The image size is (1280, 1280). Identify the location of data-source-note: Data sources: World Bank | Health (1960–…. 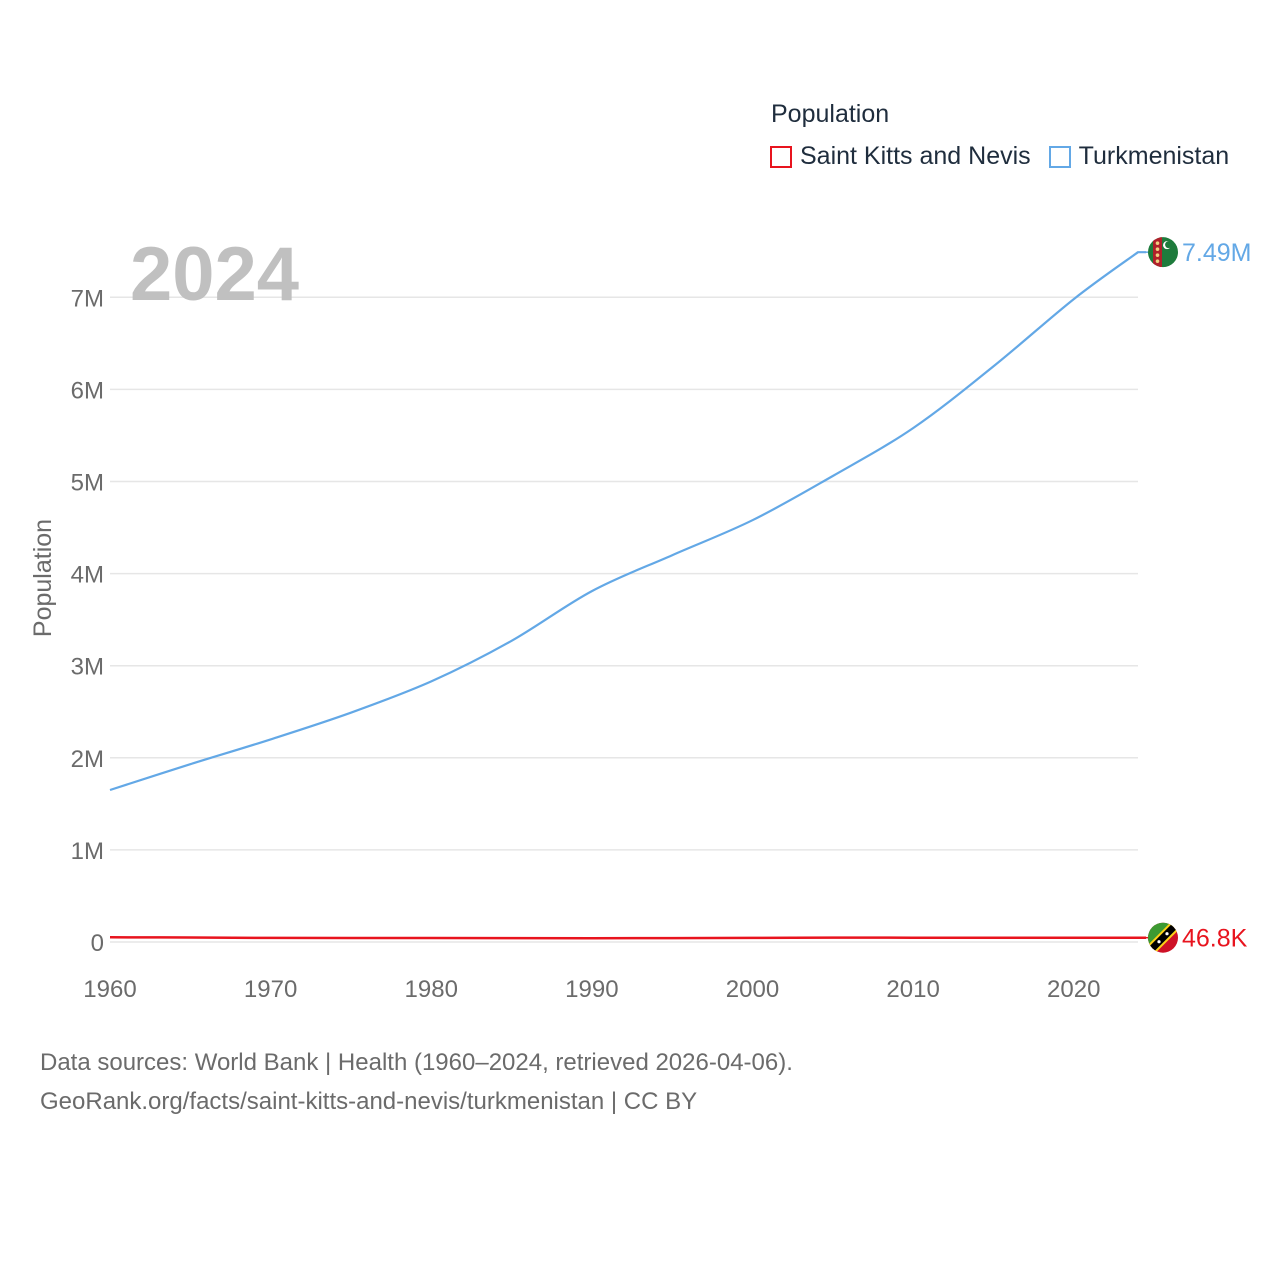
(416, 1082).